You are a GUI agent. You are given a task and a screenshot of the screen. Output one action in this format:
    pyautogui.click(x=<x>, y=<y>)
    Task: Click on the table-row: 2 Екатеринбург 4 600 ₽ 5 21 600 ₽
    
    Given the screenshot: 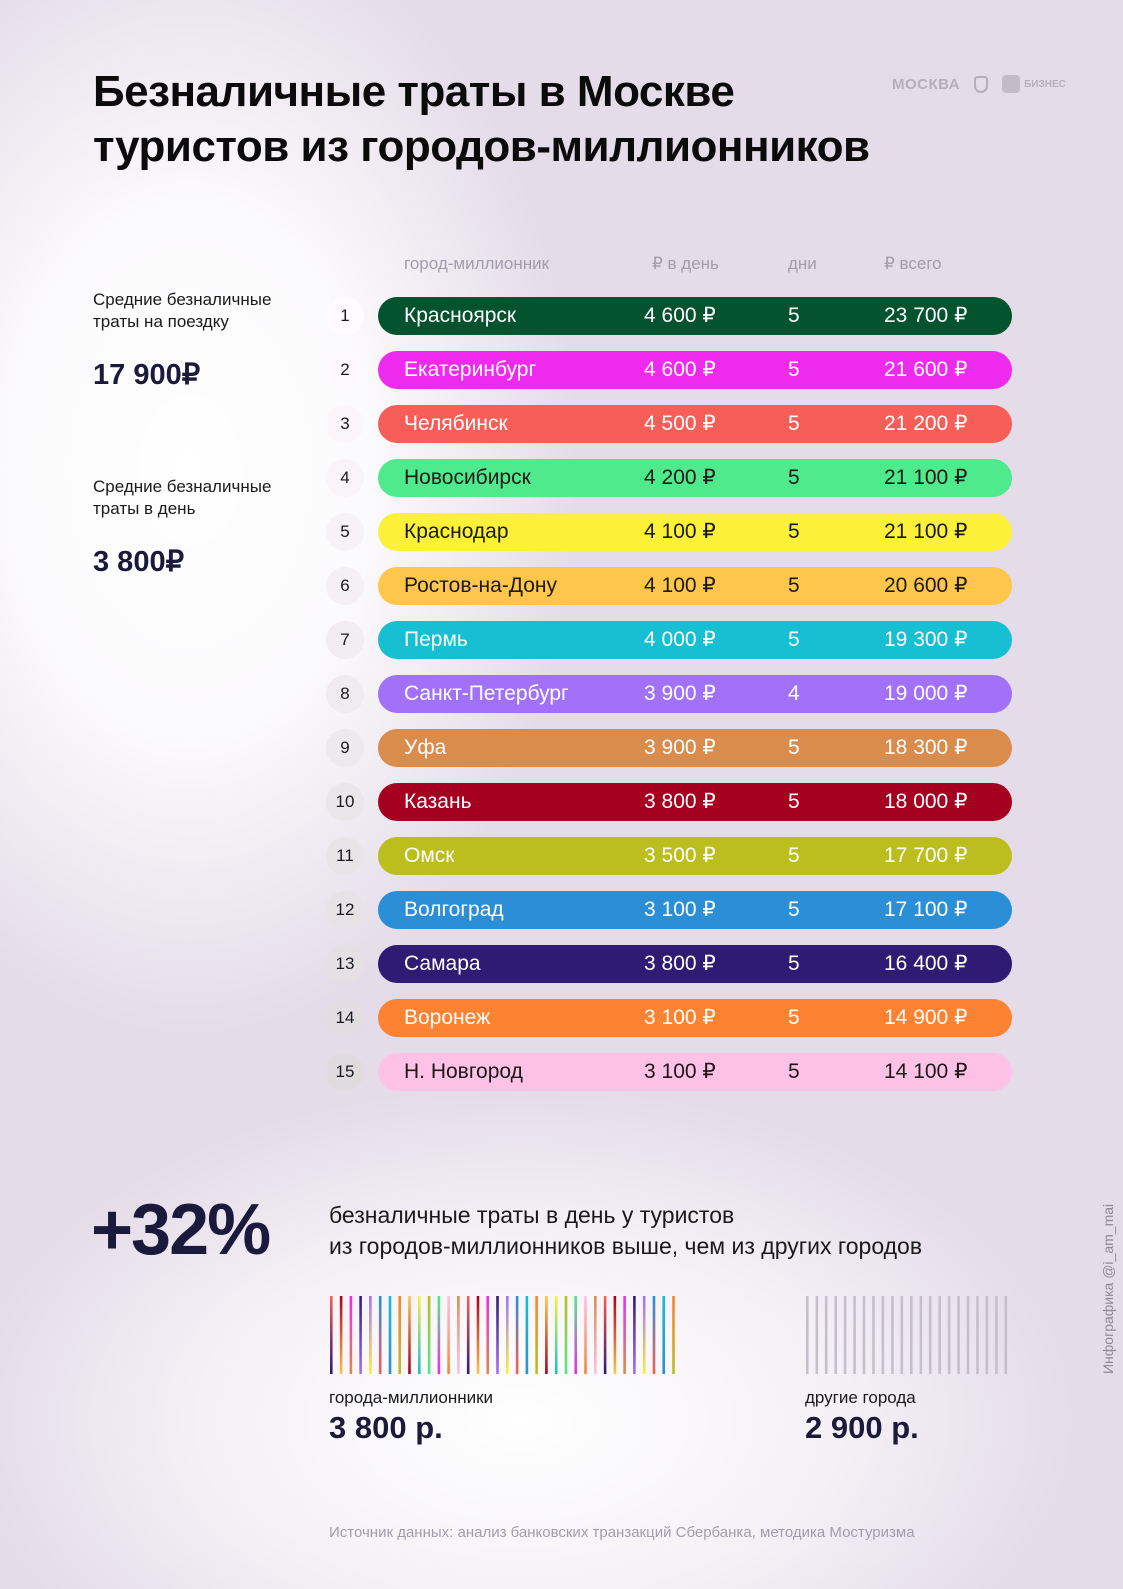 What is the action you would take?
    pyautogui.click(x=669, y=370)
    